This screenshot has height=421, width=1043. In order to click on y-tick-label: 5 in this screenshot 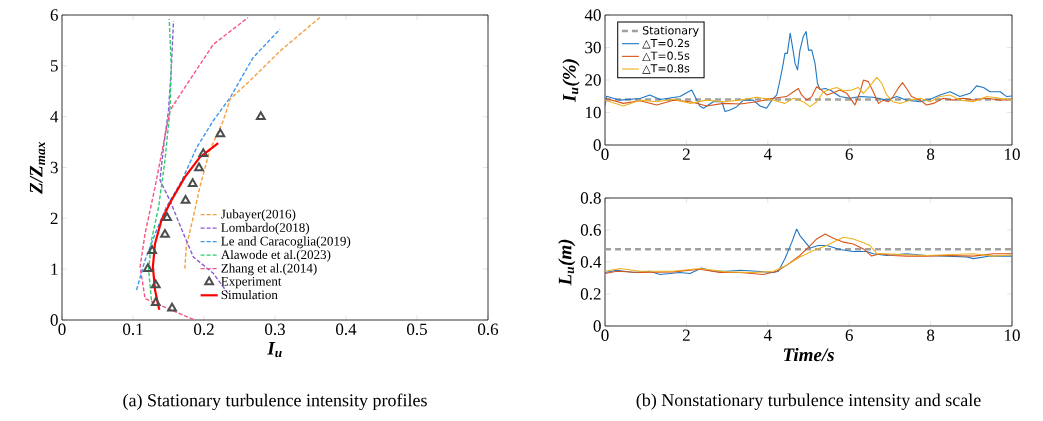, I will do `click(54, 66)`.